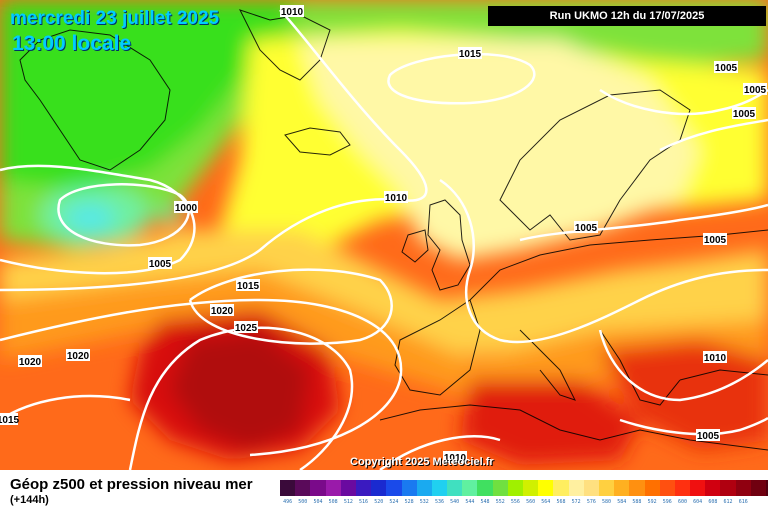 This screenshot has height=512, width=768. Describe the element at coordinates (318, 502) in the screenshot. I see `color-scale-label: 504` at that location.